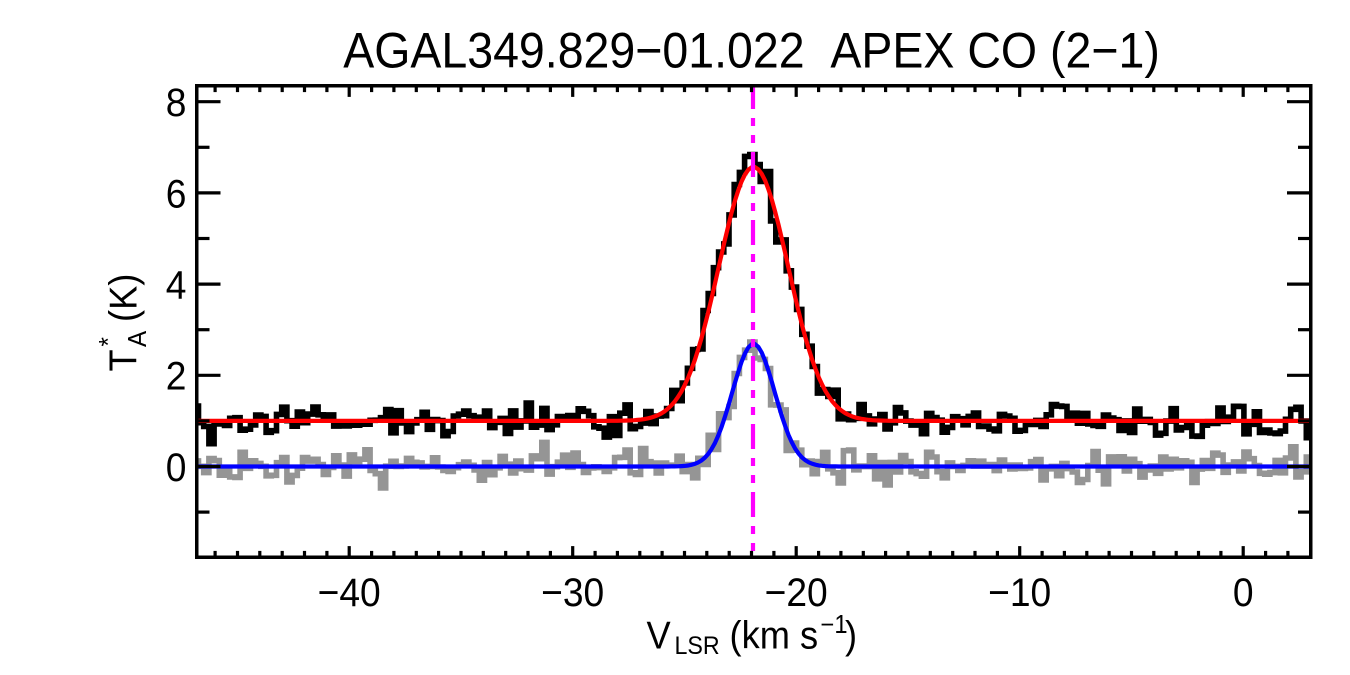  Describe the element at coordinates (176, 194) in the screenshot. I see `svg-text: 6` at that location.